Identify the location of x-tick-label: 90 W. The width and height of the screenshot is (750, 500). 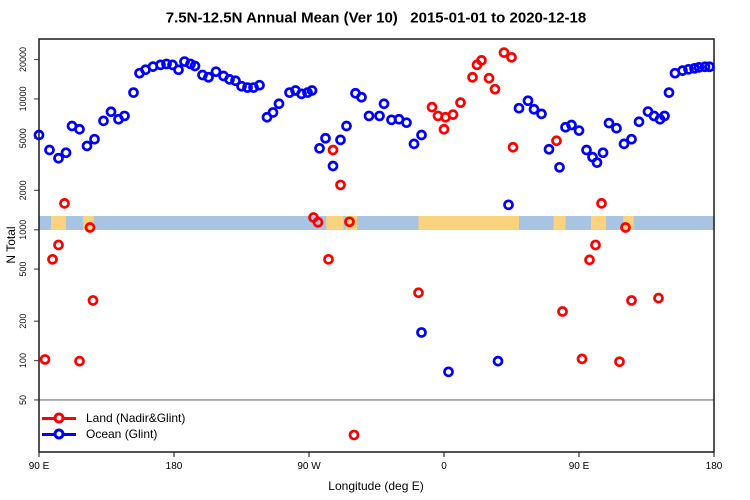
(309, 466).